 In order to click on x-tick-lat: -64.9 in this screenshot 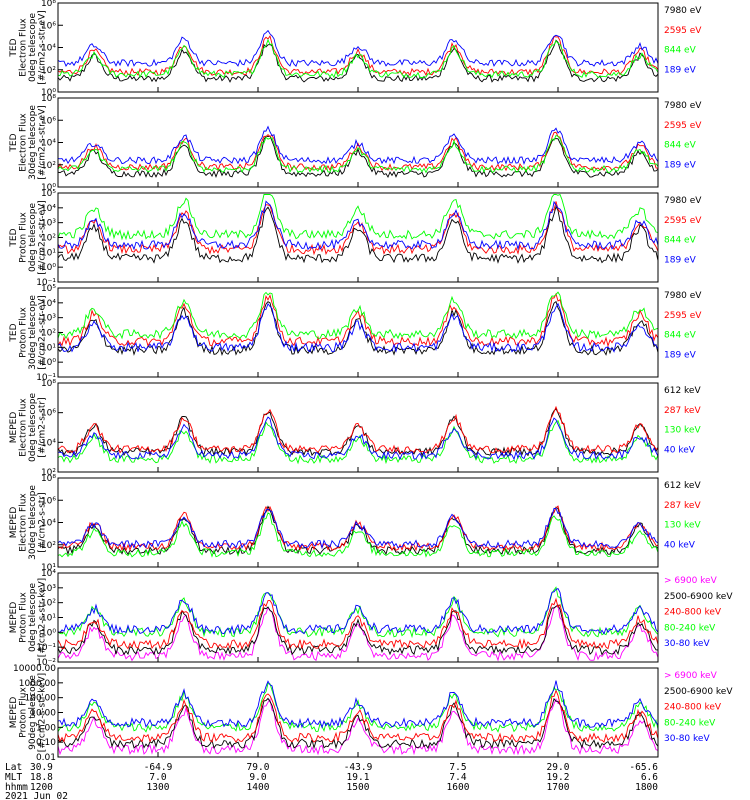, I will do `click(158, 767)`.